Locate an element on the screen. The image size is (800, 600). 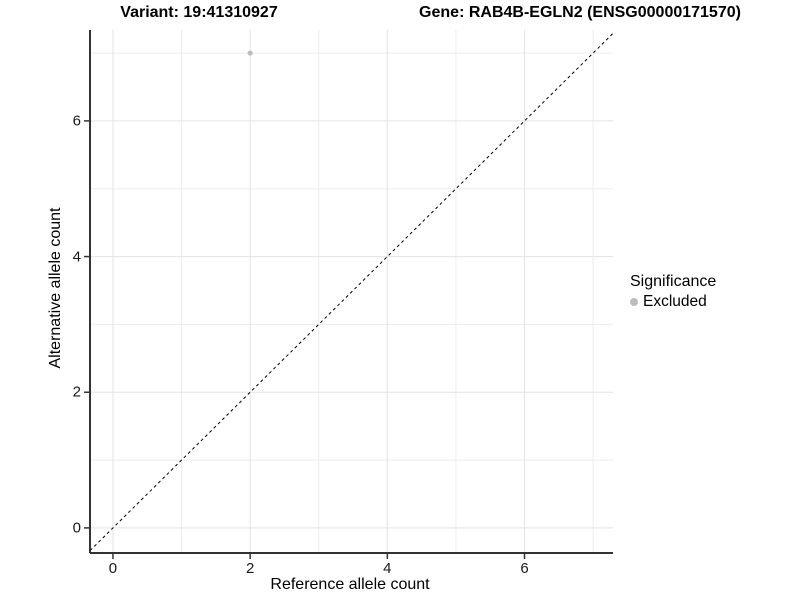
legend-title: Significance is located at coordinates (673, 281).